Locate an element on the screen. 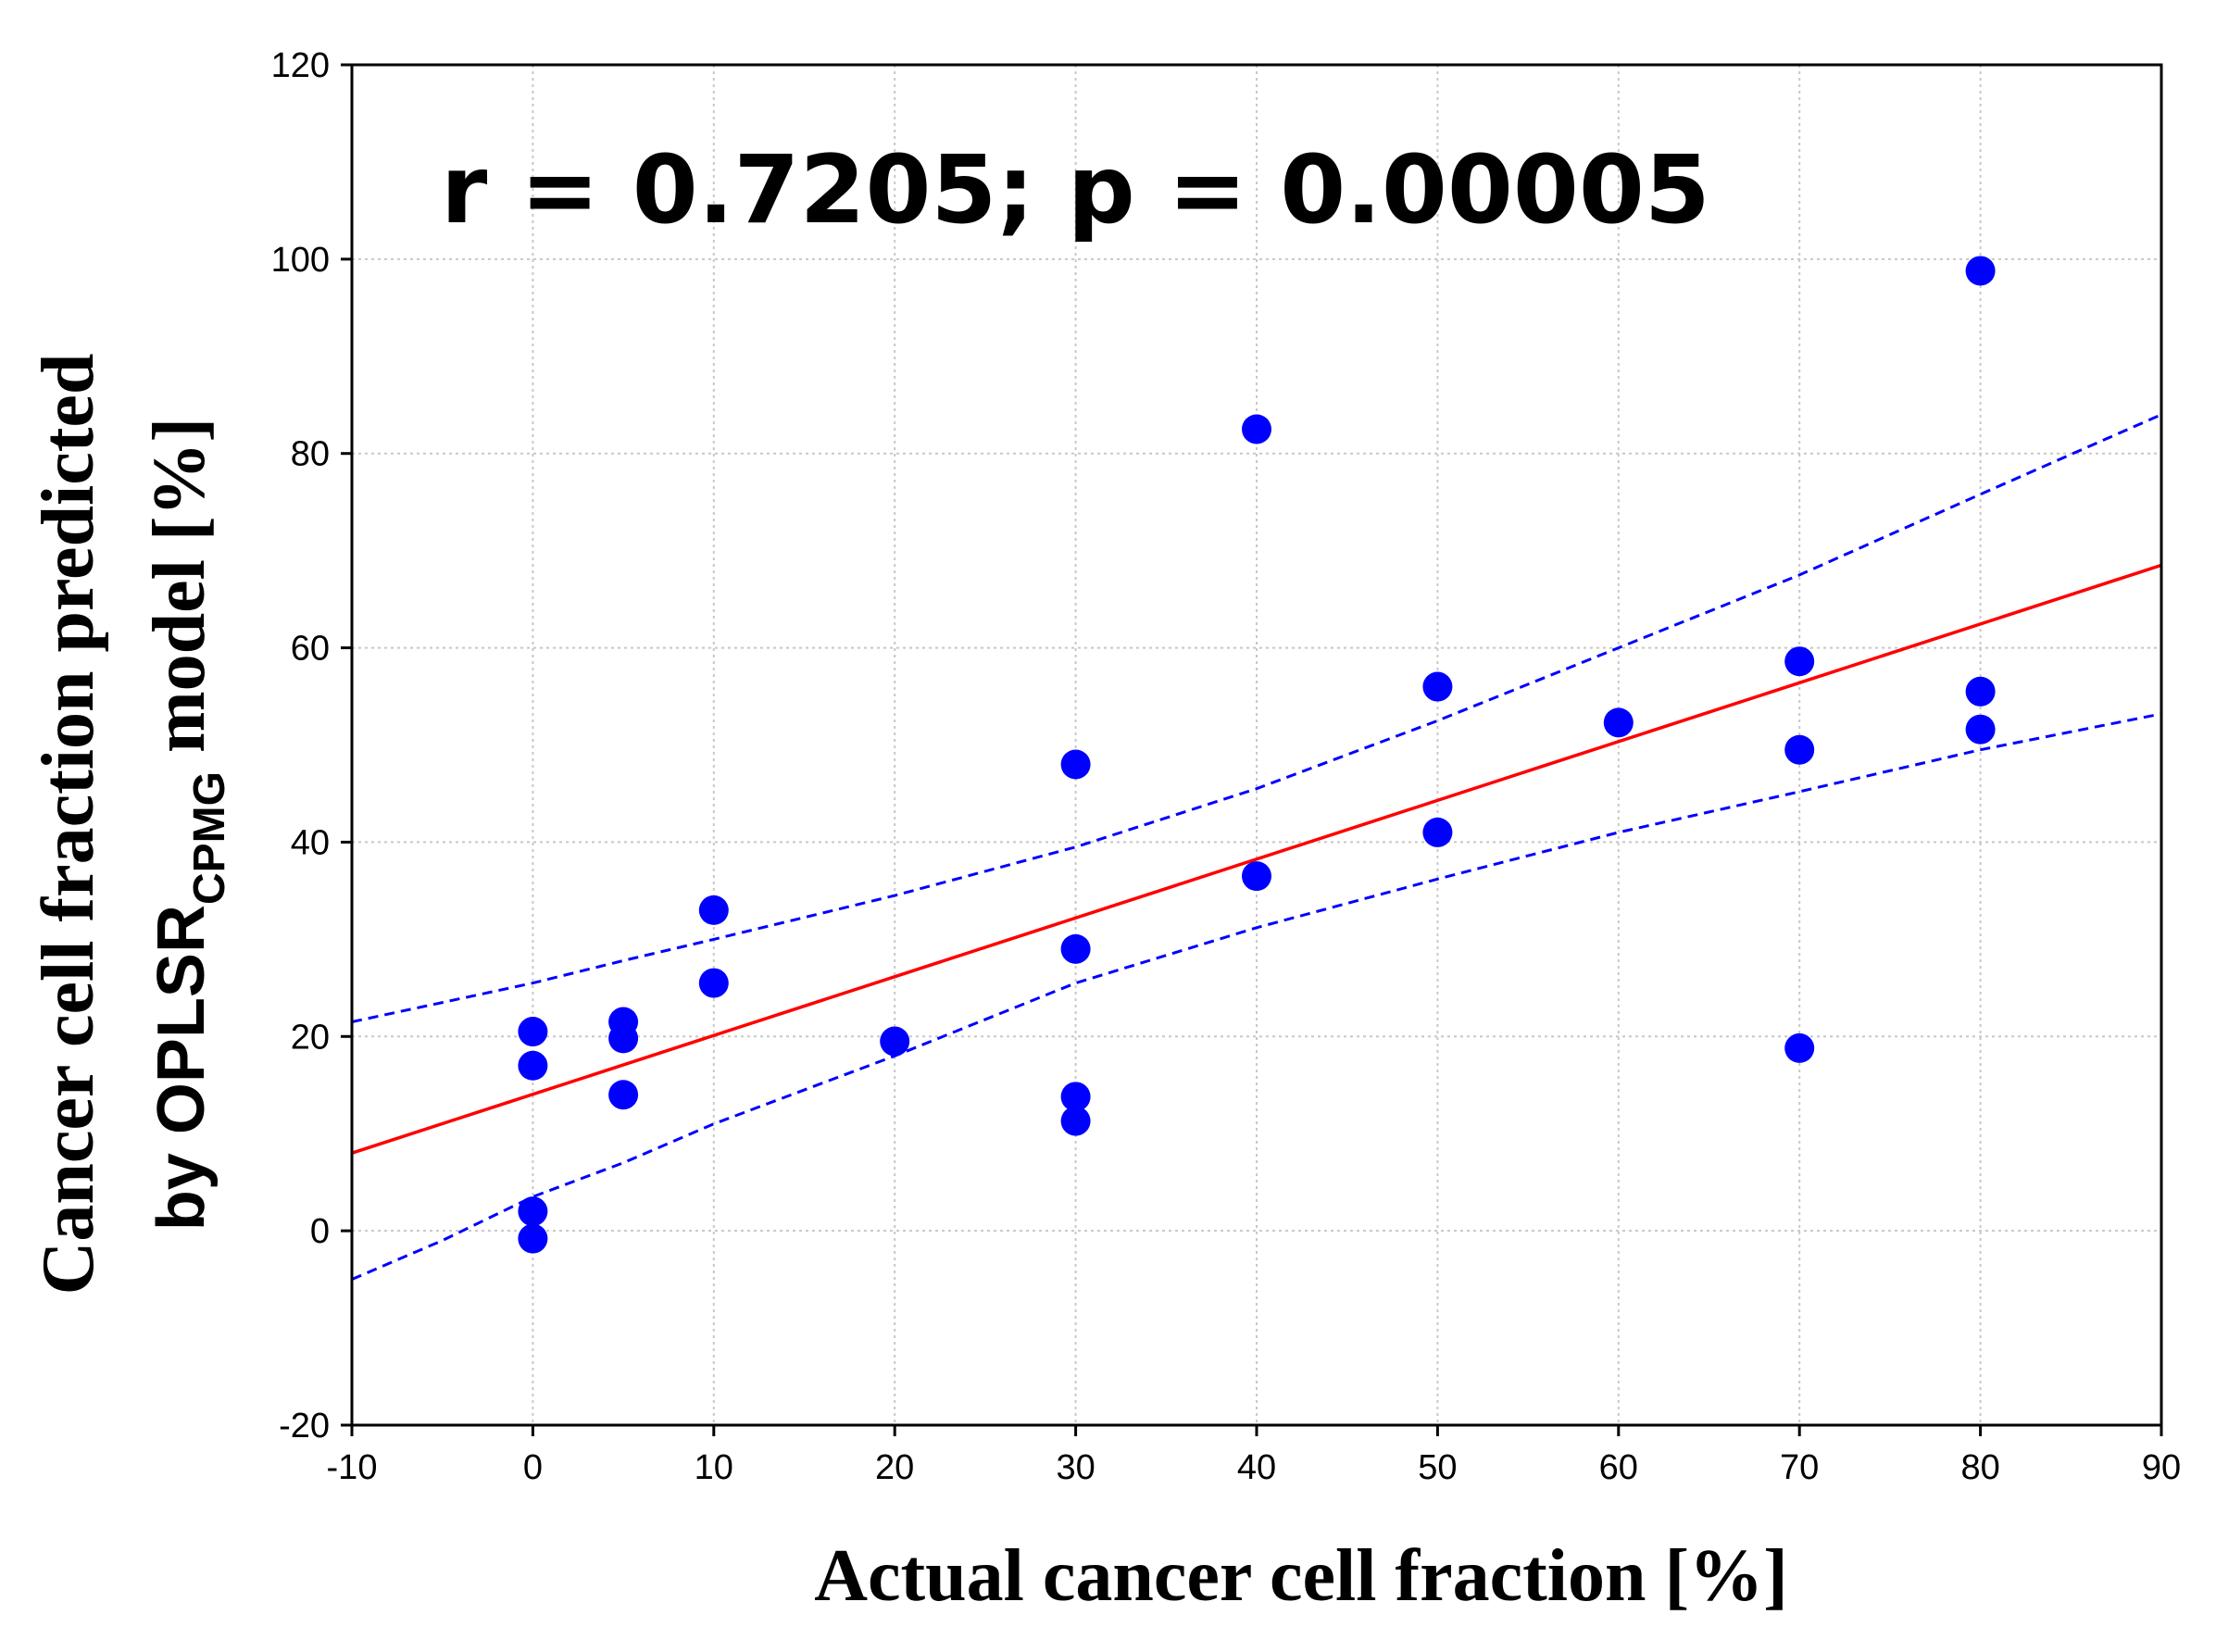 The width and height of the screenshot is (2216, 1652). x-tick-label: -10 is located at coordinates (352, 1467).